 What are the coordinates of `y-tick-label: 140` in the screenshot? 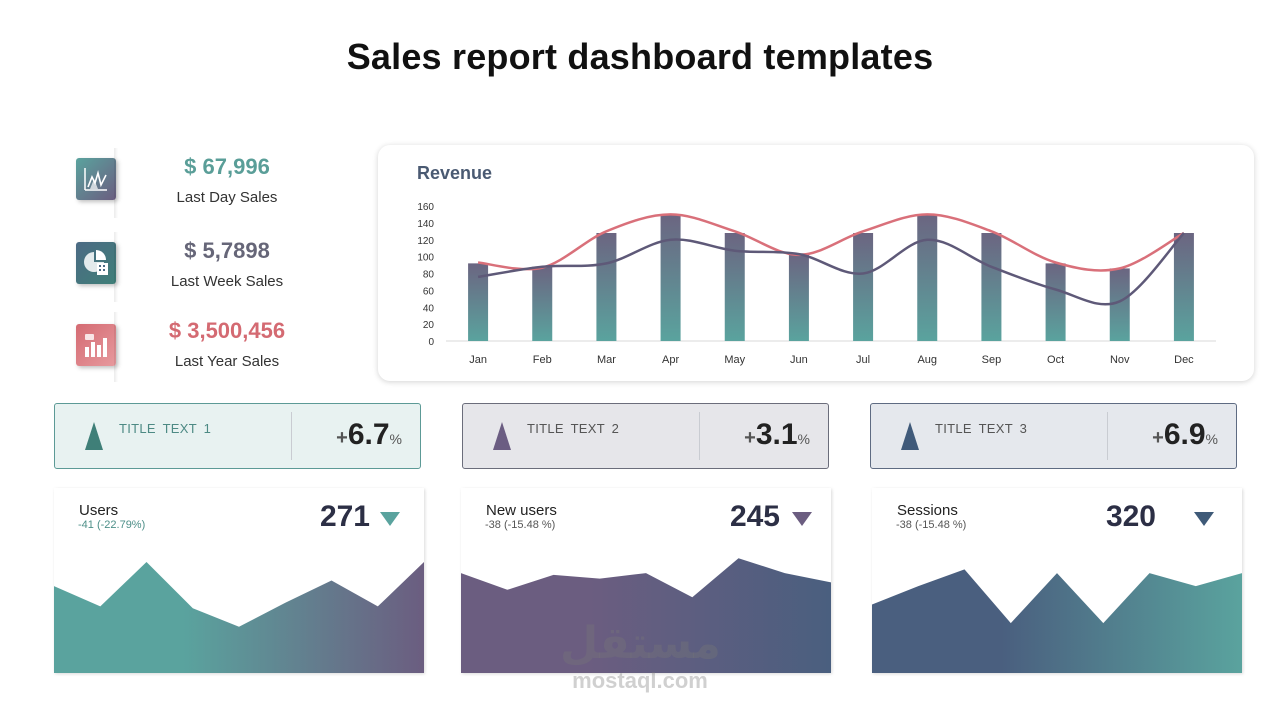 It's located at (425, 224).